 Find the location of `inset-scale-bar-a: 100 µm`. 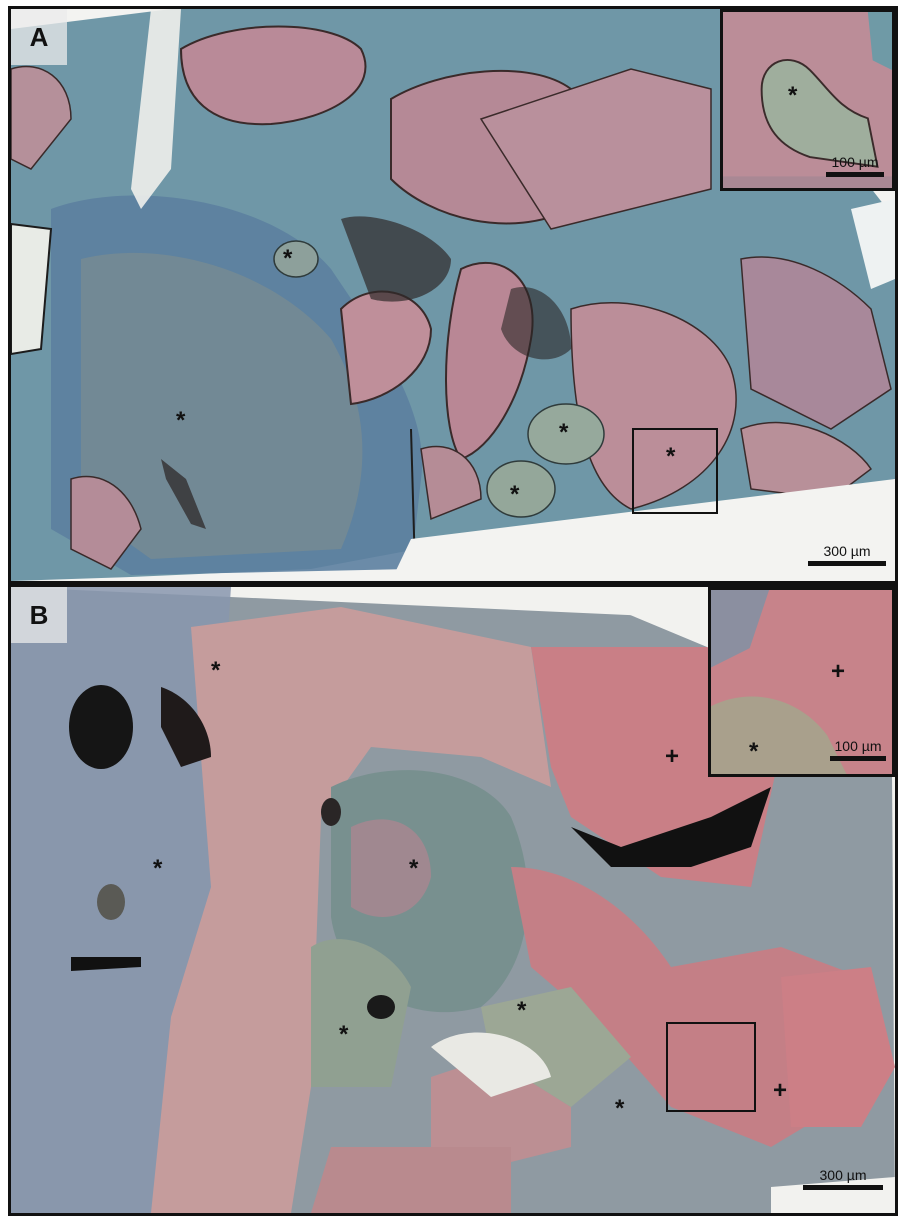

inset-scale-bar-a: 100 µm is located at coordinates (855, 165).